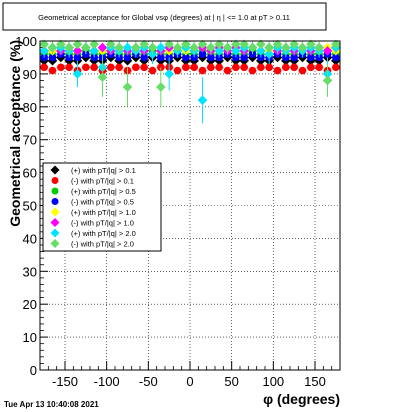  Describe the element at coordinates (92, 202) in the screenshot. I see `legend-entry: (-) with pT/|q| > 0.5` at that location.